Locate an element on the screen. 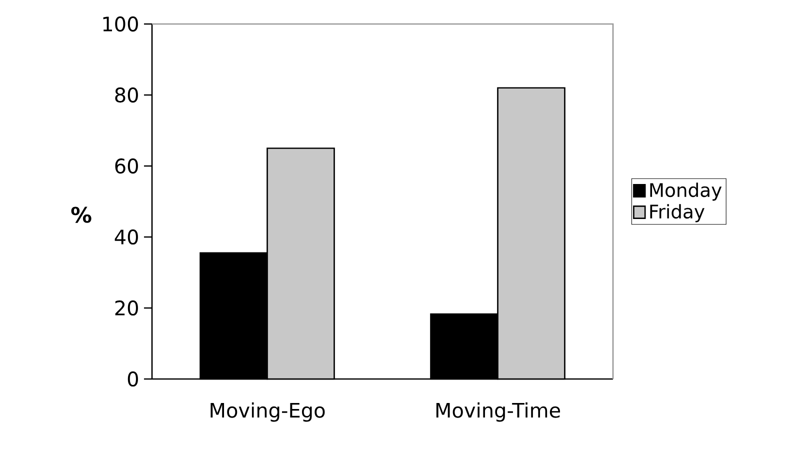 The height and width of the screenshot is (449, 796). legend-label: Monday is located at coordinates (686, 191).